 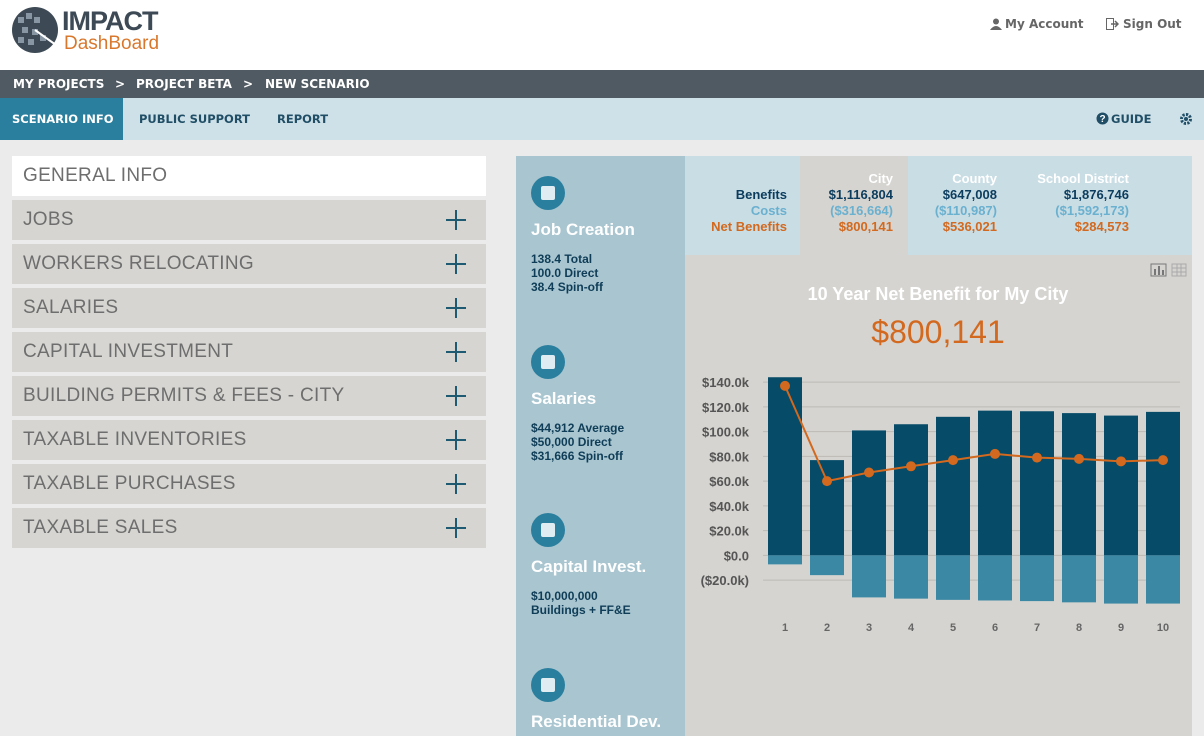 I want to click on summary-panel, so click(x=938, y=205).